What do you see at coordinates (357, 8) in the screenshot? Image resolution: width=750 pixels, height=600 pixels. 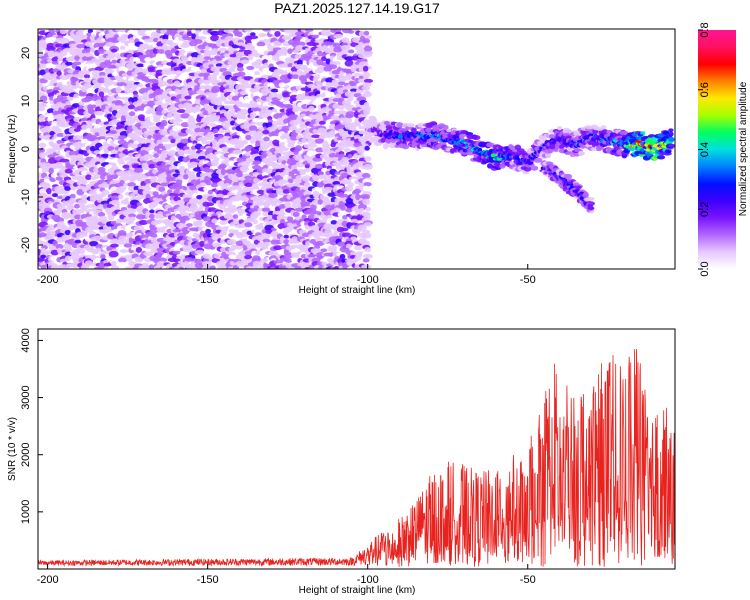 I see `chart-title: PAZ1.2025.127.14.19.G17` at bounding box center [357, 8].